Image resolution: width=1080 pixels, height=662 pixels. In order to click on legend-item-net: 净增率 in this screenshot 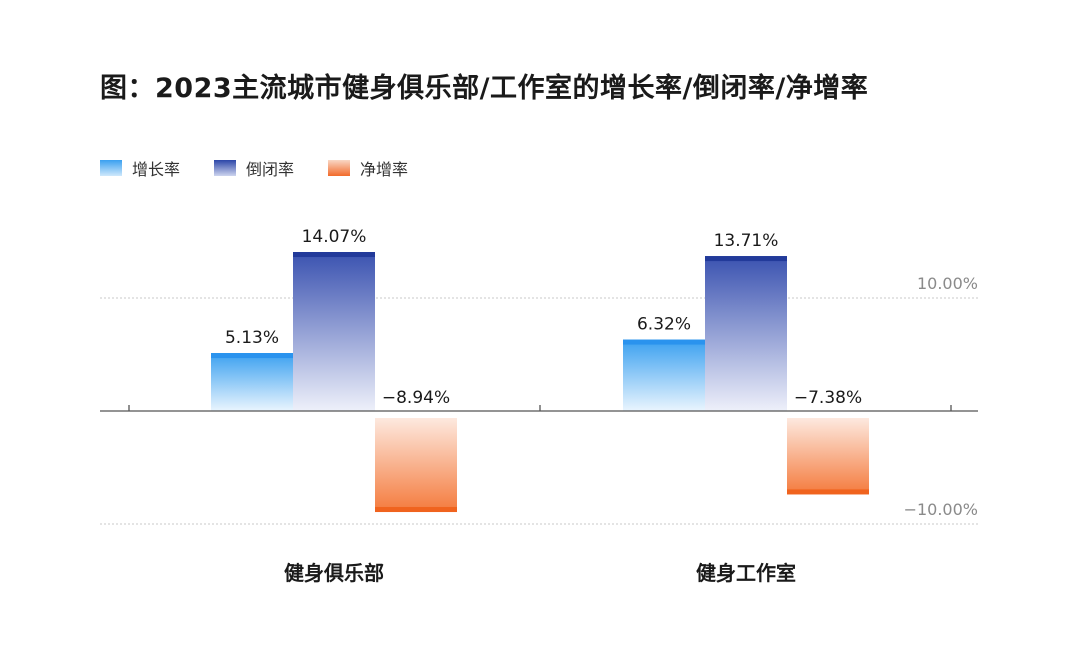, I will do `click(368, 168)`.